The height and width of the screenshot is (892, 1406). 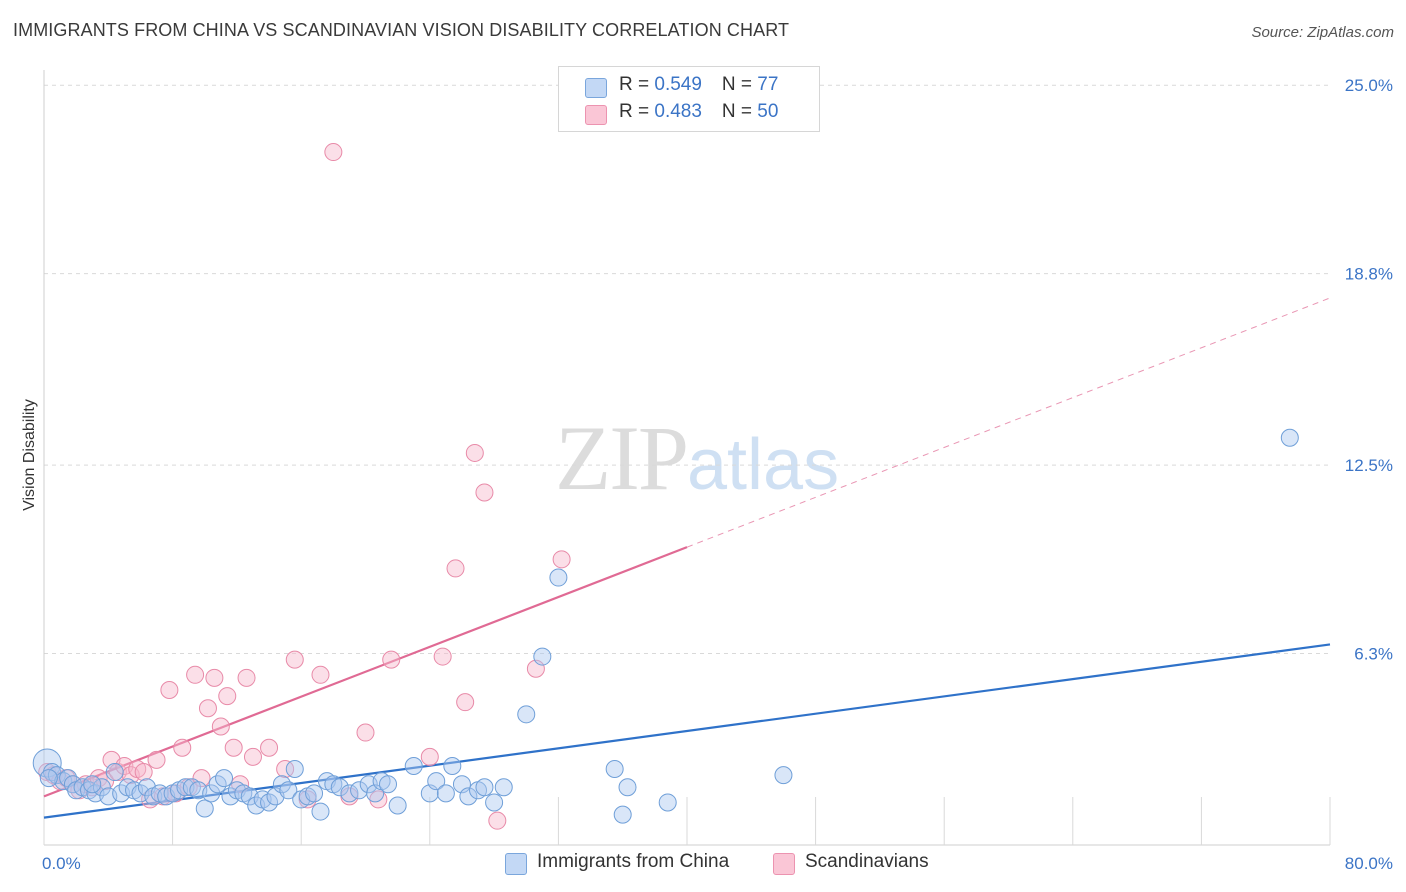 I want to click on y-axis-label: Vision Disability, so click(x=29, y=455).